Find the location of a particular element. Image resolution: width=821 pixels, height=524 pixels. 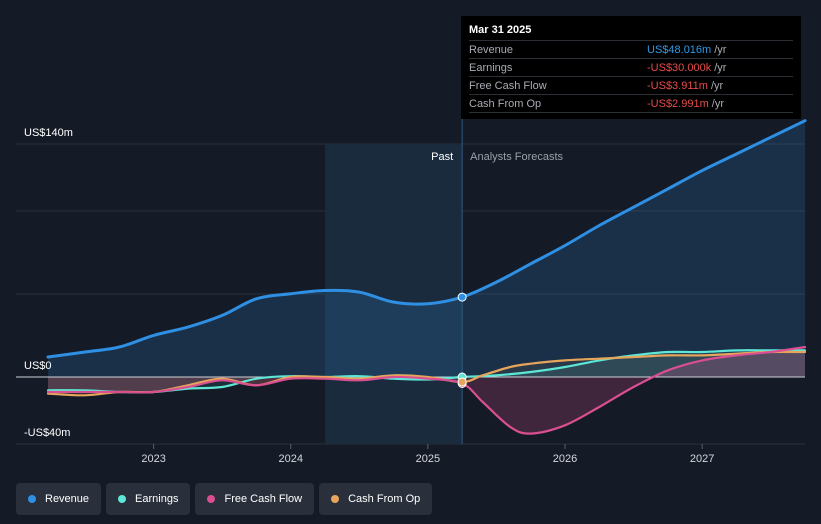

legend-item-earnings: Earnings is located at coordinates (148, 499).